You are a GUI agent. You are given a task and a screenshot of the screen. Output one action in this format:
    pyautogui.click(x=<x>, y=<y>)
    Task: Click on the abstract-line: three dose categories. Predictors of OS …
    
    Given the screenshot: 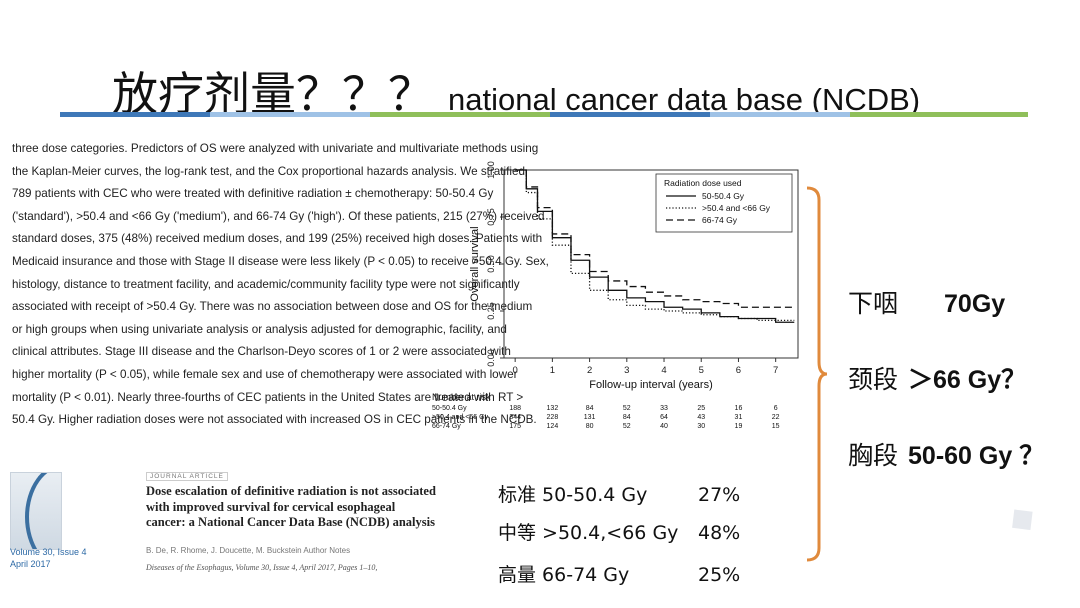 What is the action you would take?
    pyautogui.click(x=275, y=148)
    